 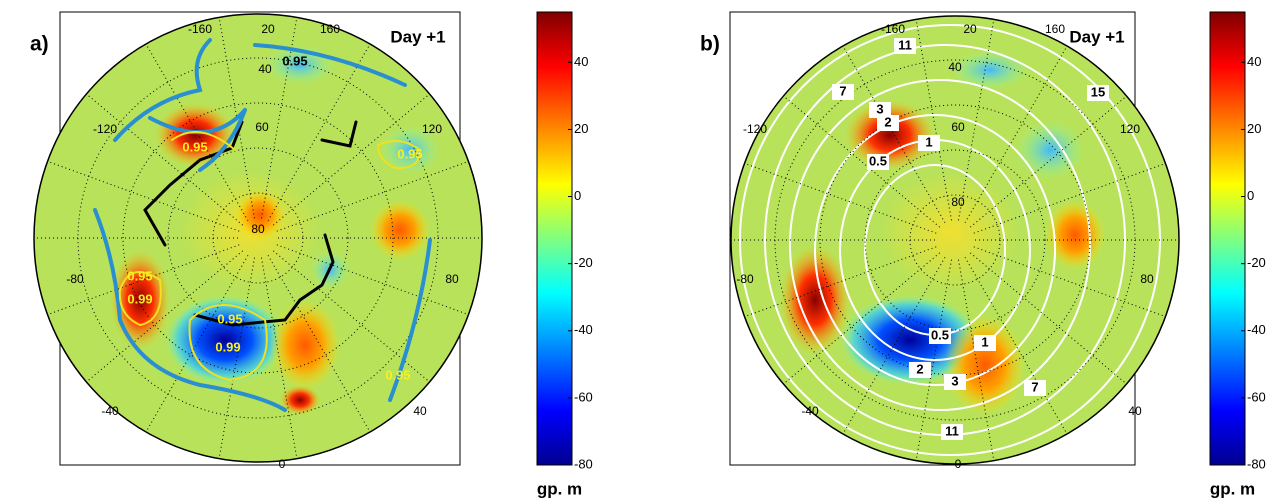 What do you see at coordinates (710, 44) in the screenshot?
I see `panel-label: b)` at bounding box center [710, 44].